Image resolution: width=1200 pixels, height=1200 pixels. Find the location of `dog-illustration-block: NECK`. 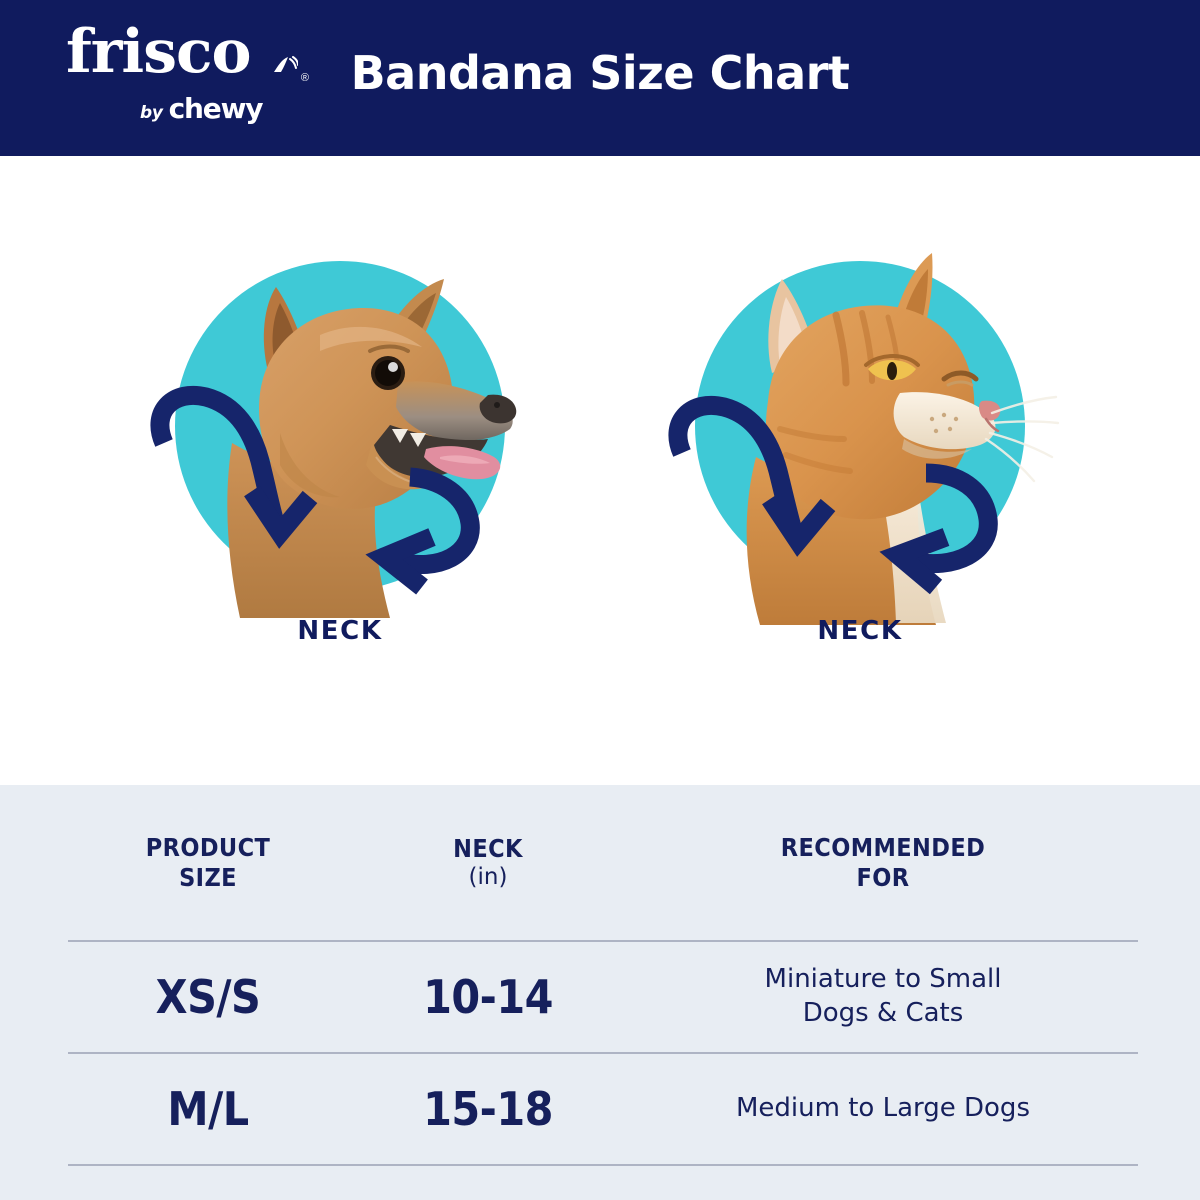

dog-illustration-block: NECK is located at coordinates (340, 471).